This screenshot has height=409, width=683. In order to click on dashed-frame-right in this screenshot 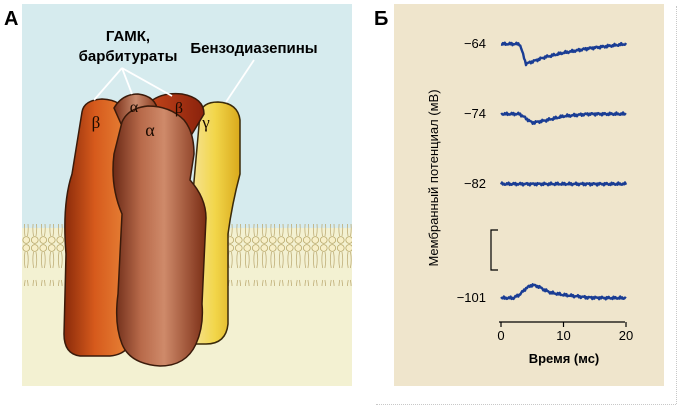, I will do `click(676, 205)`.